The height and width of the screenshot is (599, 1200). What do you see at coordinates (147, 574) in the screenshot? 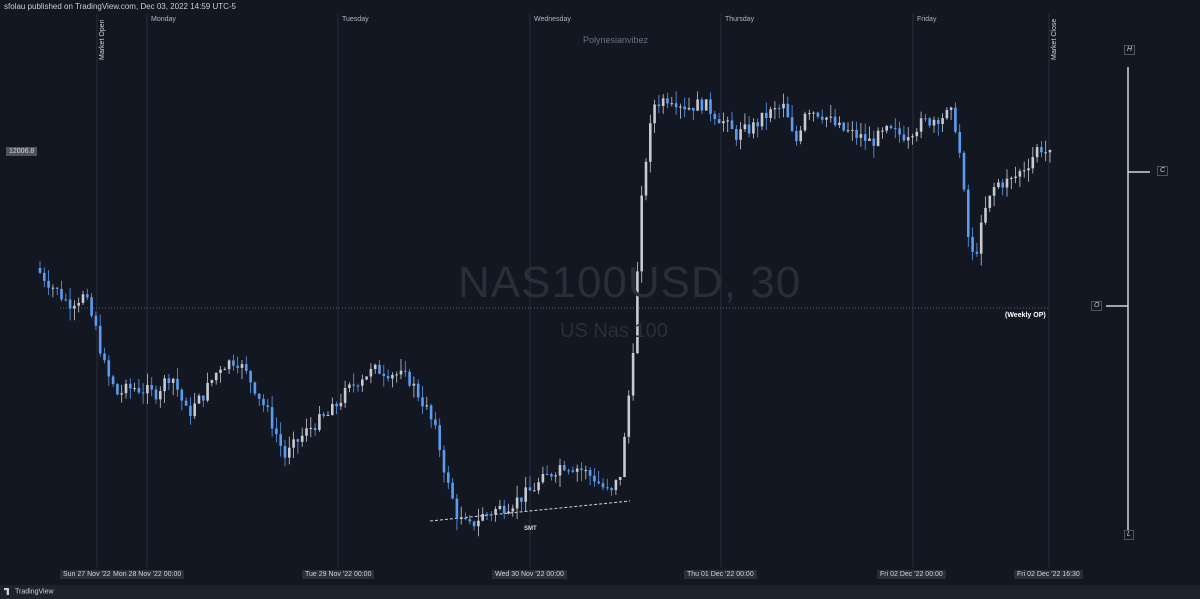
I see `time-label-mon-28: Mon 28 Nov '22 00:00` at bounding box center [147, 574].